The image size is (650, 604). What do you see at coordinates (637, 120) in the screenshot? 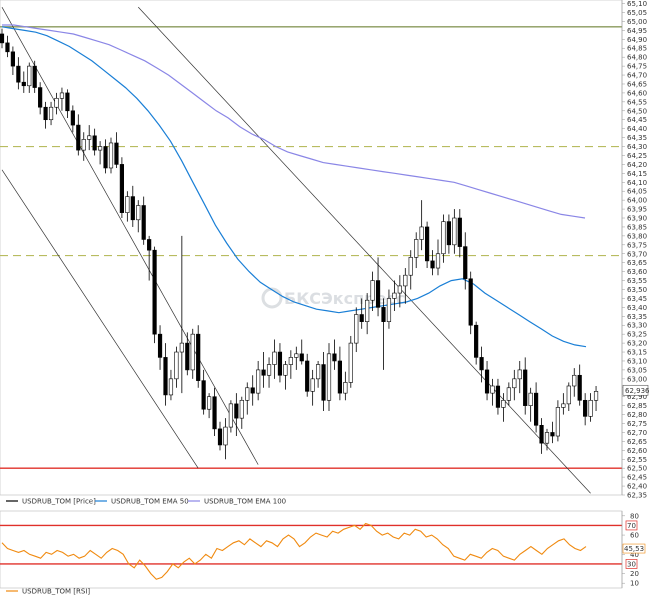
I see `price-tick-label: 64,45` at bounding box center [637, 120].